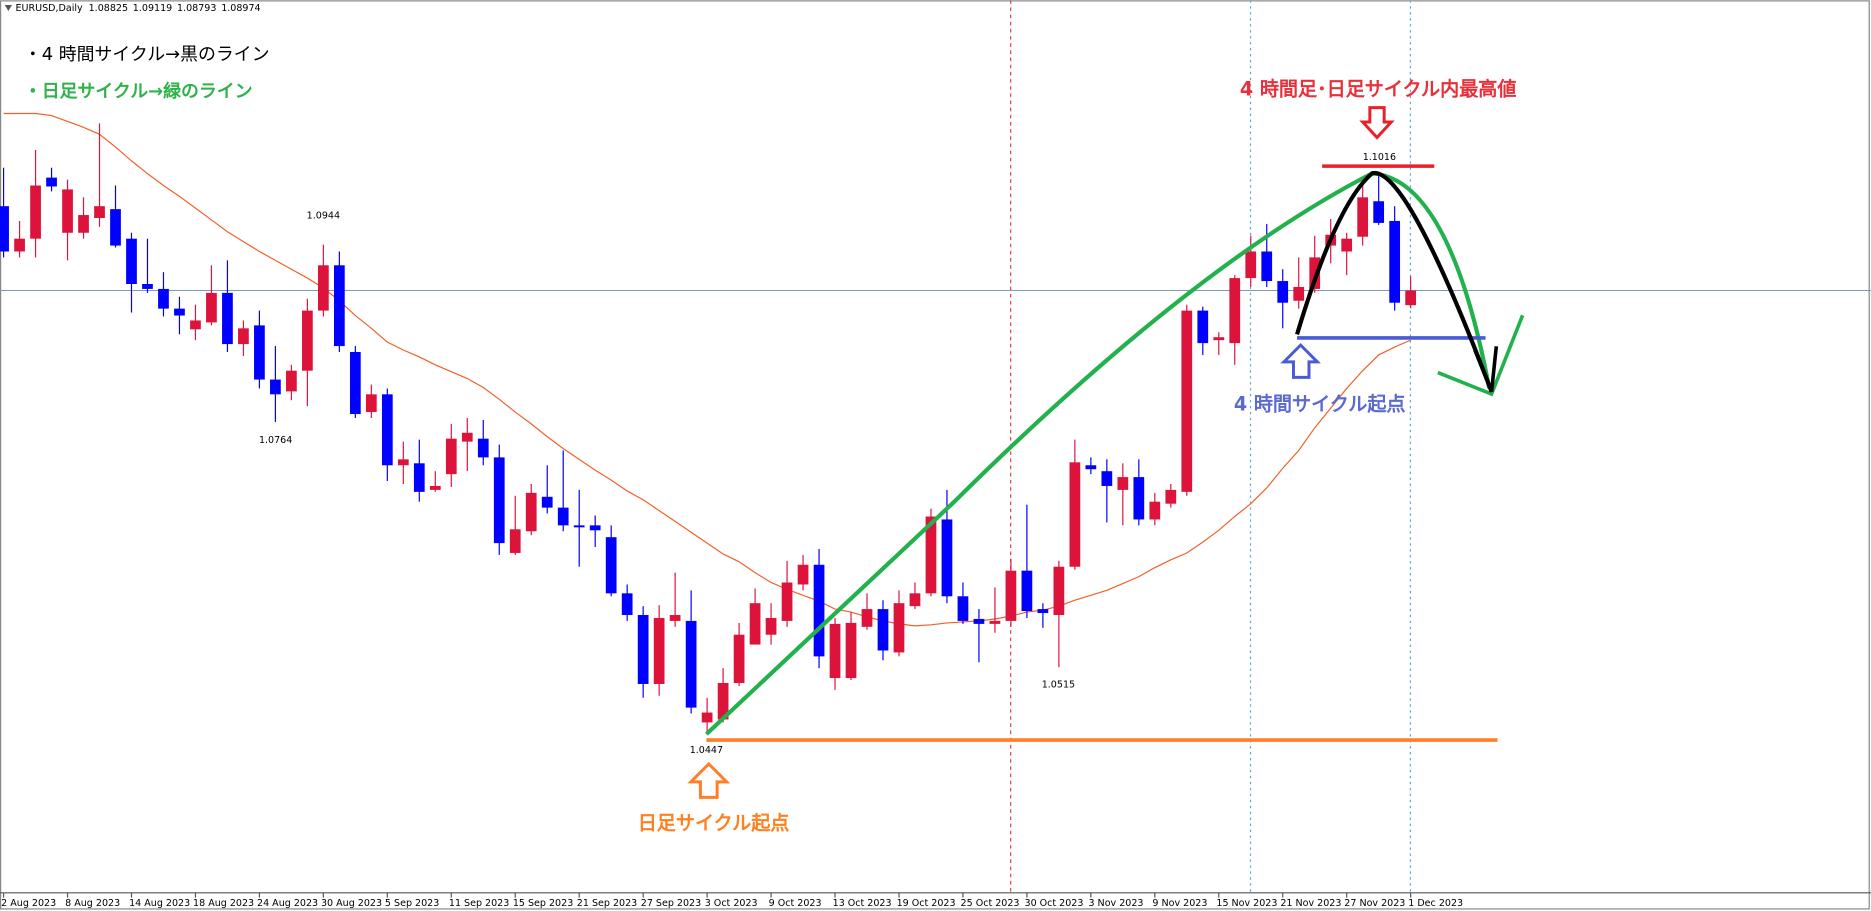 This screenshot has width=1871, height=911. What do you see at coordinates (709, 780) in the screenshot?
I see `daily-start-arrow` at bounding box center [709, 780].